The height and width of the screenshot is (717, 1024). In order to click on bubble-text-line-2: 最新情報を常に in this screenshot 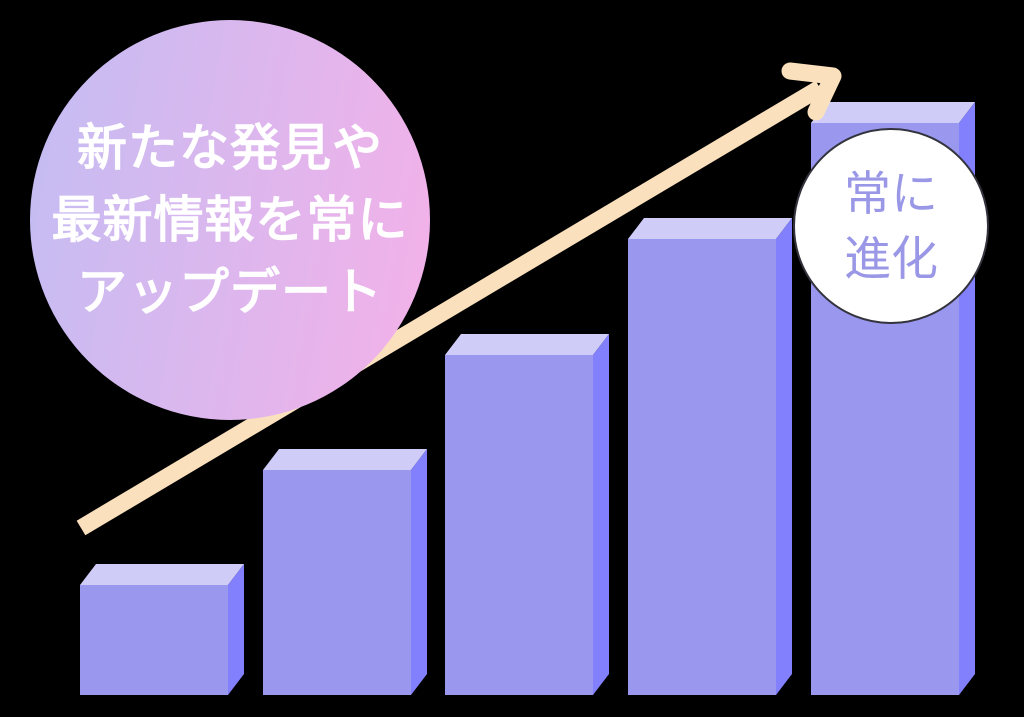, I will do `click(230, 220)`.